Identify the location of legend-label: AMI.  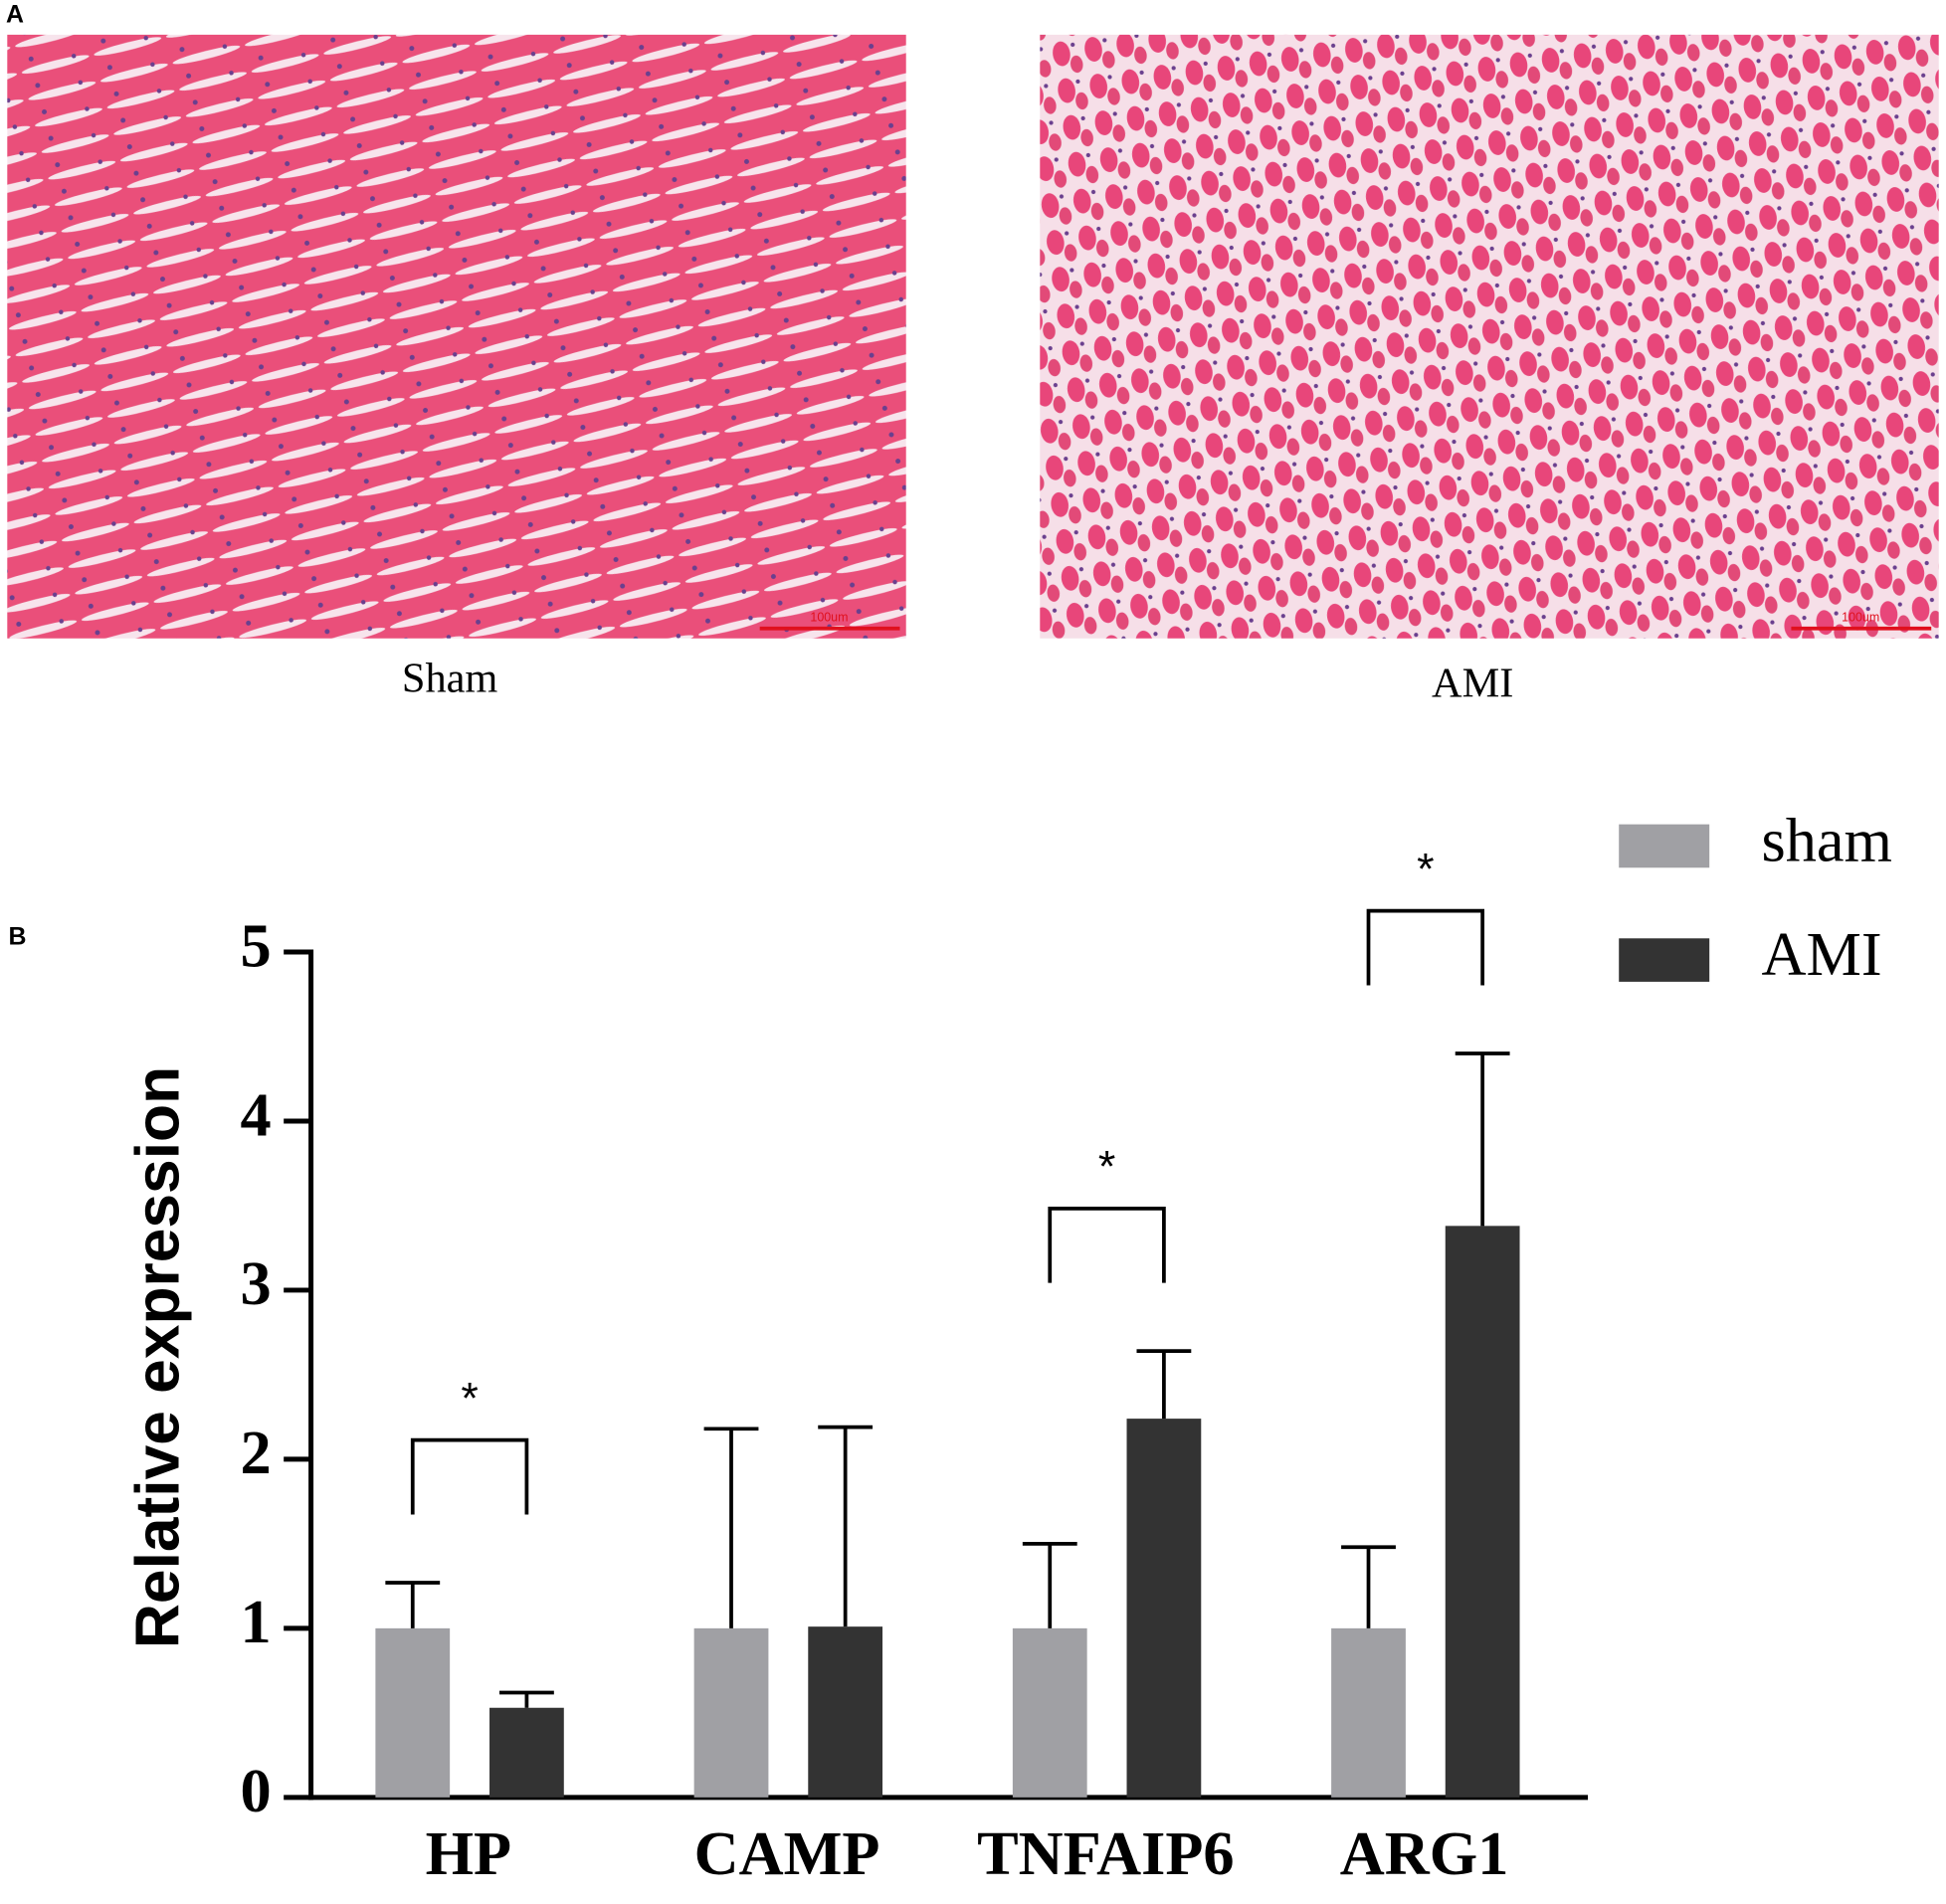
(1822, 954).